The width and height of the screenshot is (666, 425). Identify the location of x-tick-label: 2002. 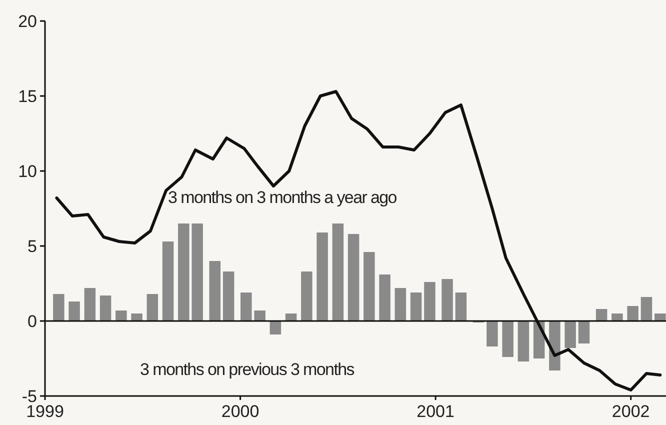
(631, 411).